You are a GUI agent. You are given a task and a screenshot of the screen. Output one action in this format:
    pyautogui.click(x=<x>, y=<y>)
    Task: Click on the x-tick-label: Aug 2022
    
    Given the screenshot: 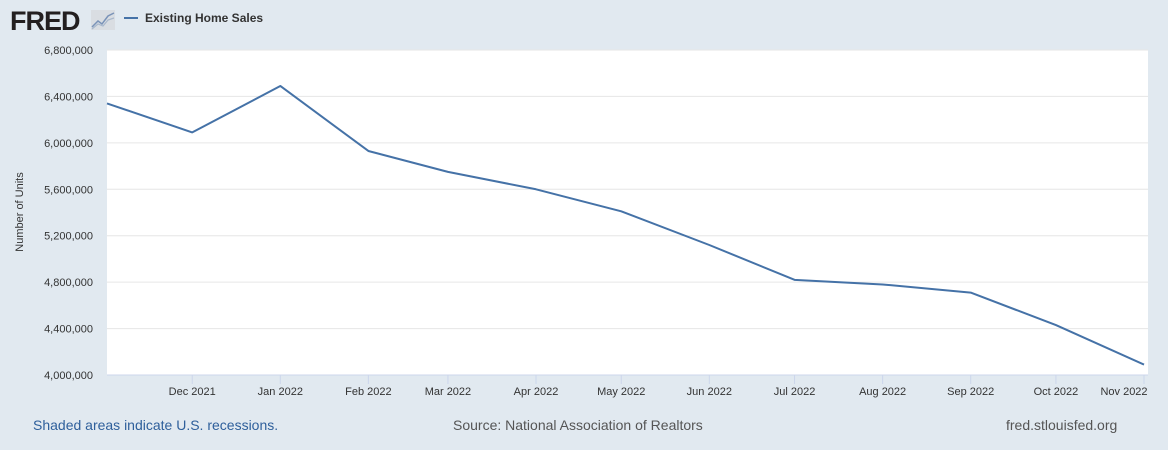 What is the action you would take?
    pyautogui.click(x=882, y=392)
    